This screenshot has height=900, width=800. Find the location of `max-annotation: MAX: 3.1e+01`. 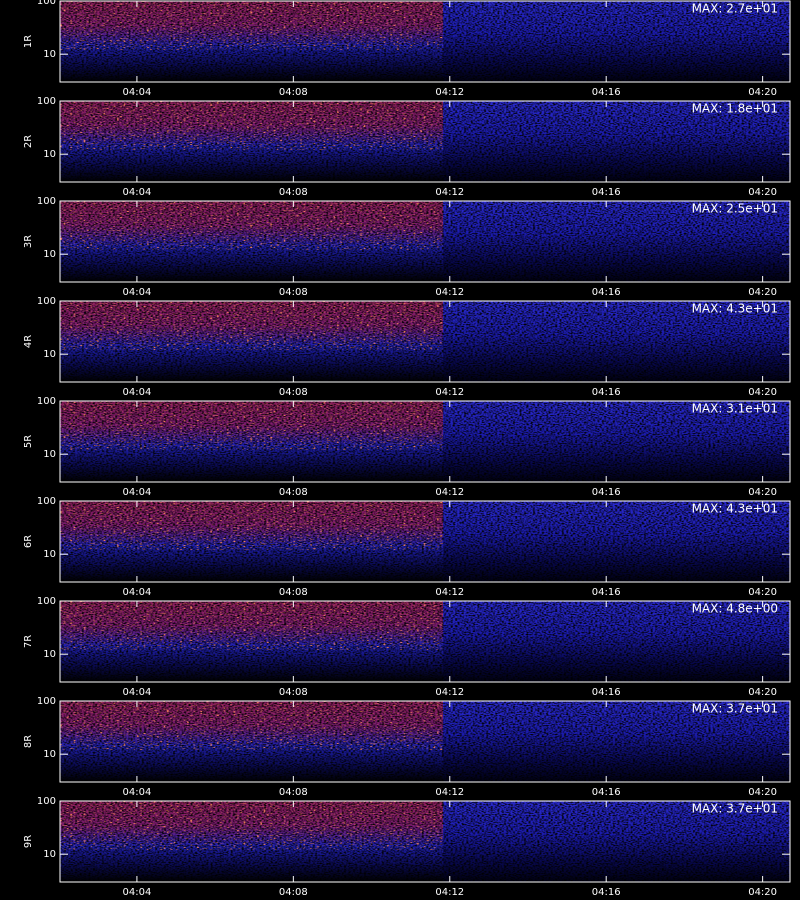

max-annotation: MAX: 3.1e+01 is located at coordinates (735, 409).